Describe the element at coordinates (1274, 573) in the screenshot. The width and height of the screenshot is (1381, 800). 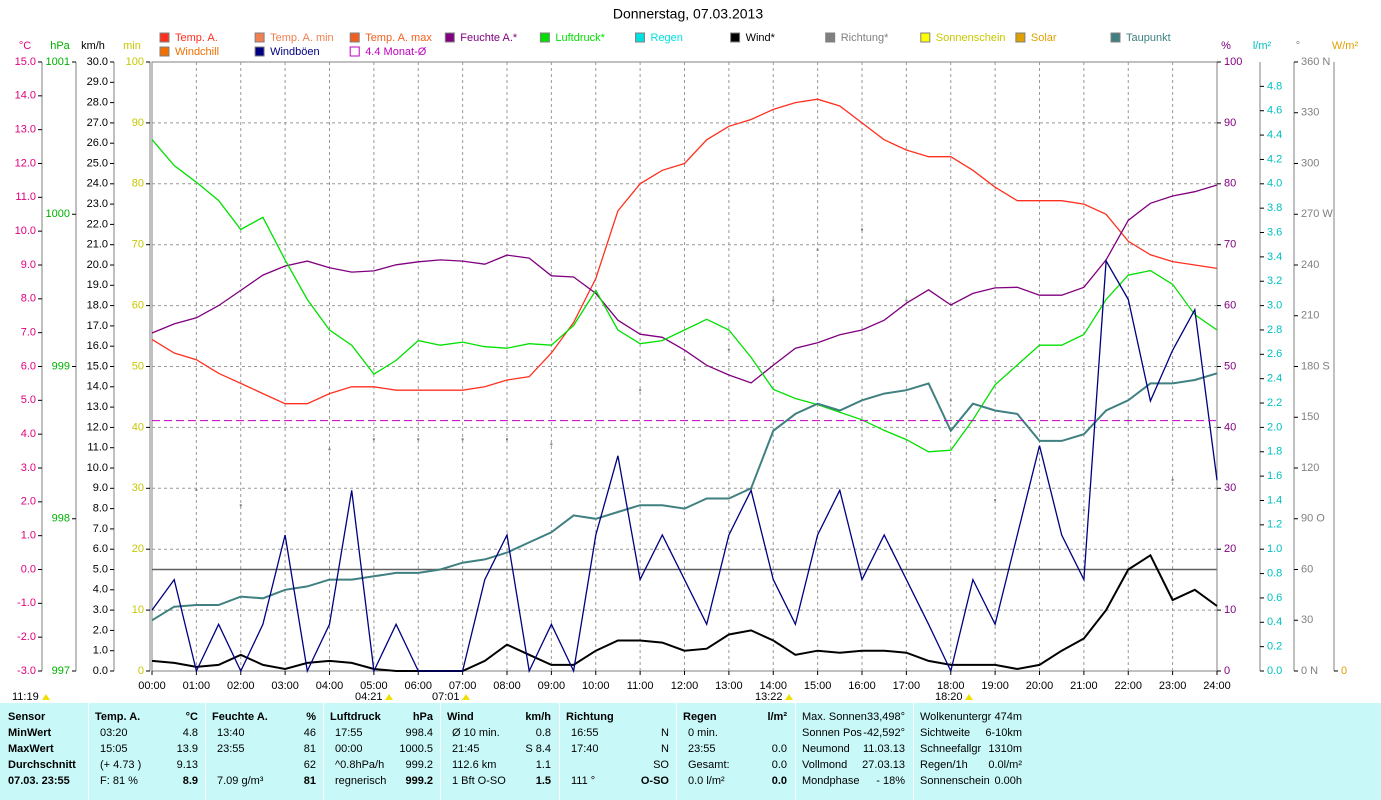
I see `y-tick-label: 0.8` at that location.